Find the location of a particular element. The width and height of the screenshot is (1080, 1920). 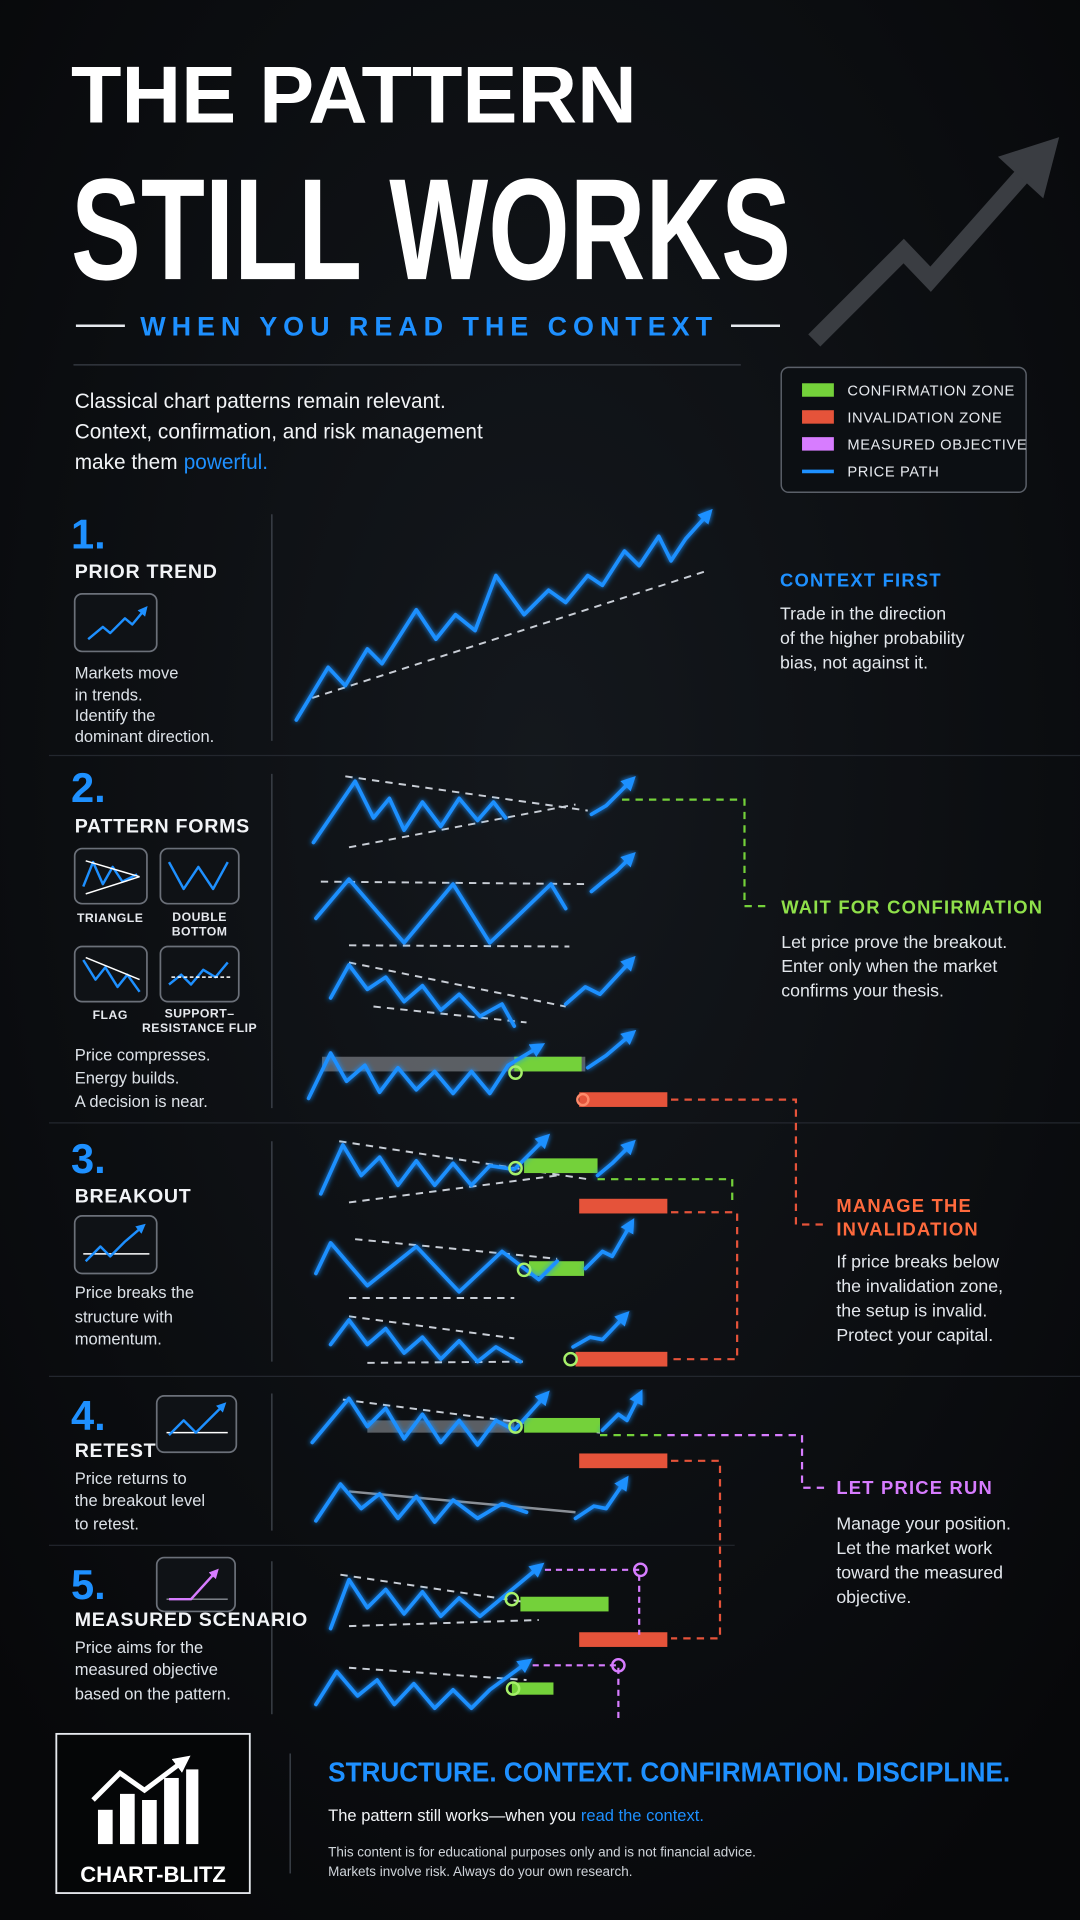

step-text: Identify the is located at coordinates (115, 715).